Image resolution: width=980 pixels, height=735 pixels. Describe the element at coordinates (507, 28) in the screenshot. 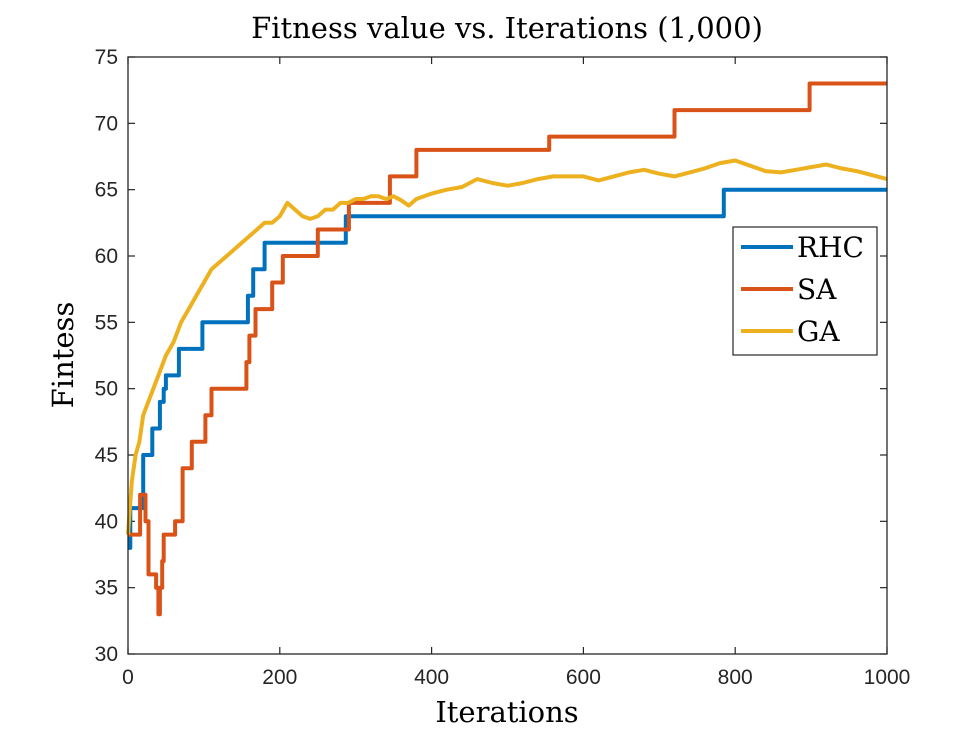

I see `chart-title: Fitness value vs. Iterations (1,000)` at that location.